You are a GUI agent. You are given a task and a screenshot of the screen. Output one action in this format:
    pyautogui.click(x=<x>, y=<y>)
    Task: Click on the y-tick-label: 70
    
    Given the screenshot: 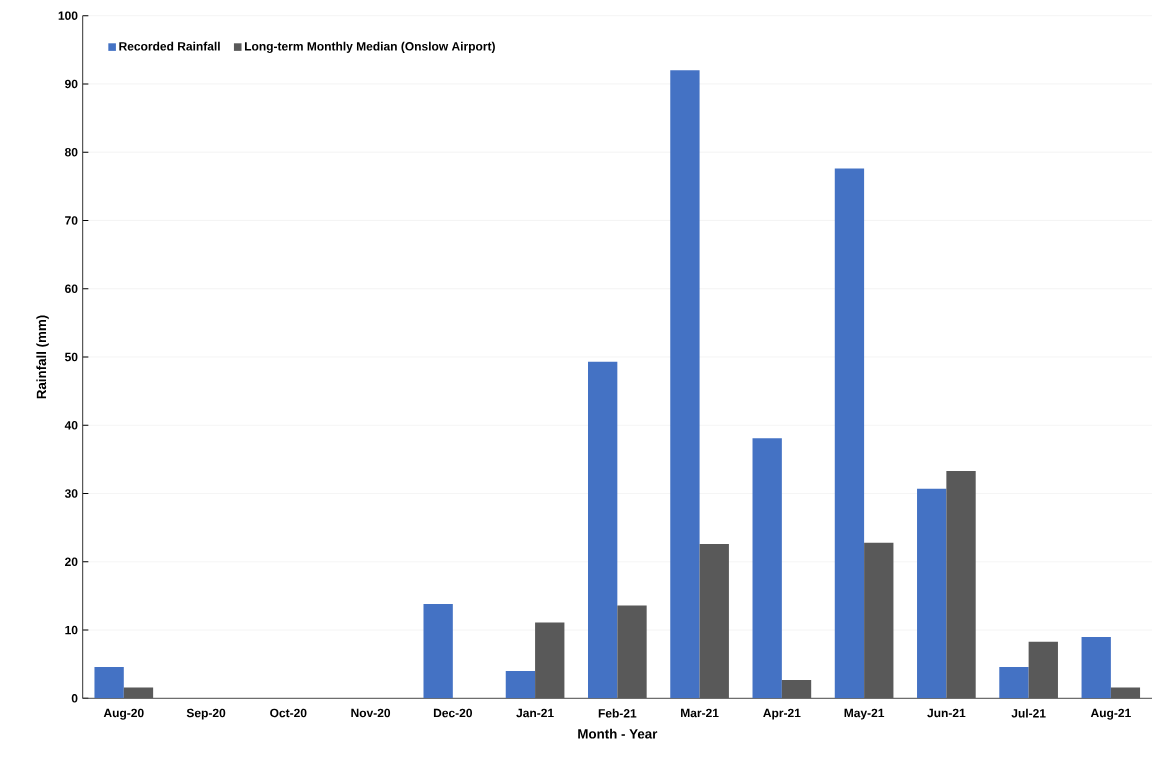 What is the action you would take?
    pyautogui.click(x=71, y=220)
    